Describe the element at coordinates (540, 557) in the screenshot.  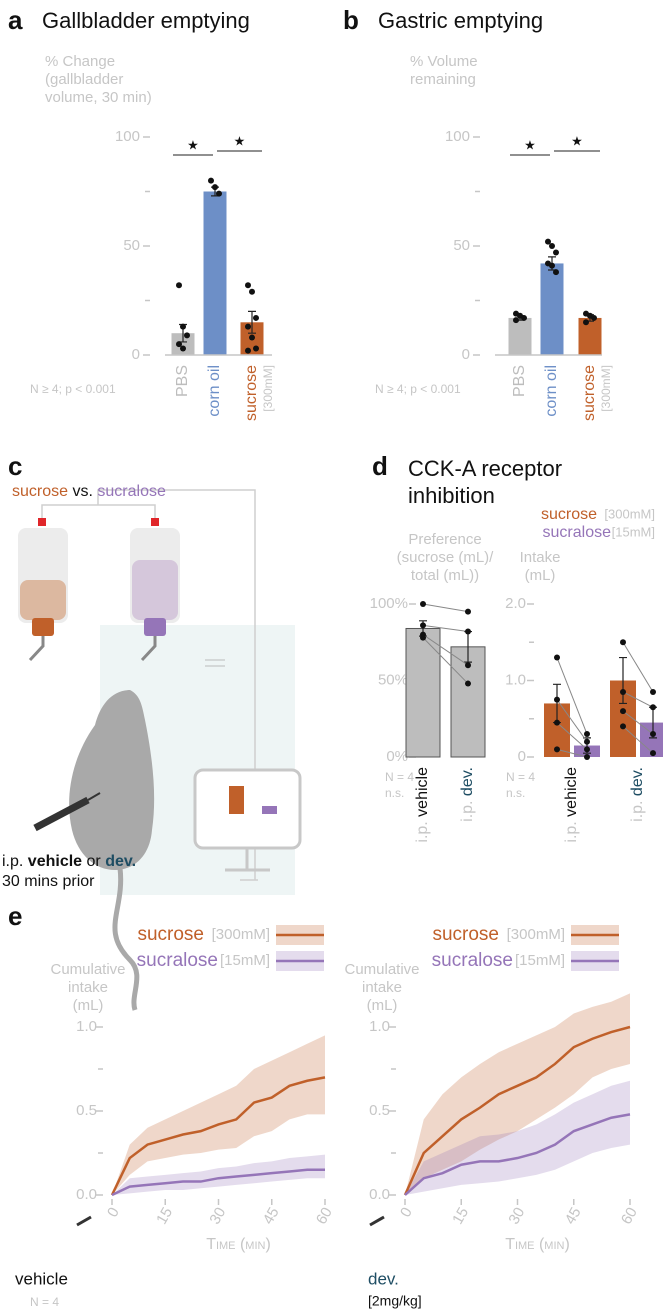
I see `y-axis-label: Intake` at that location.